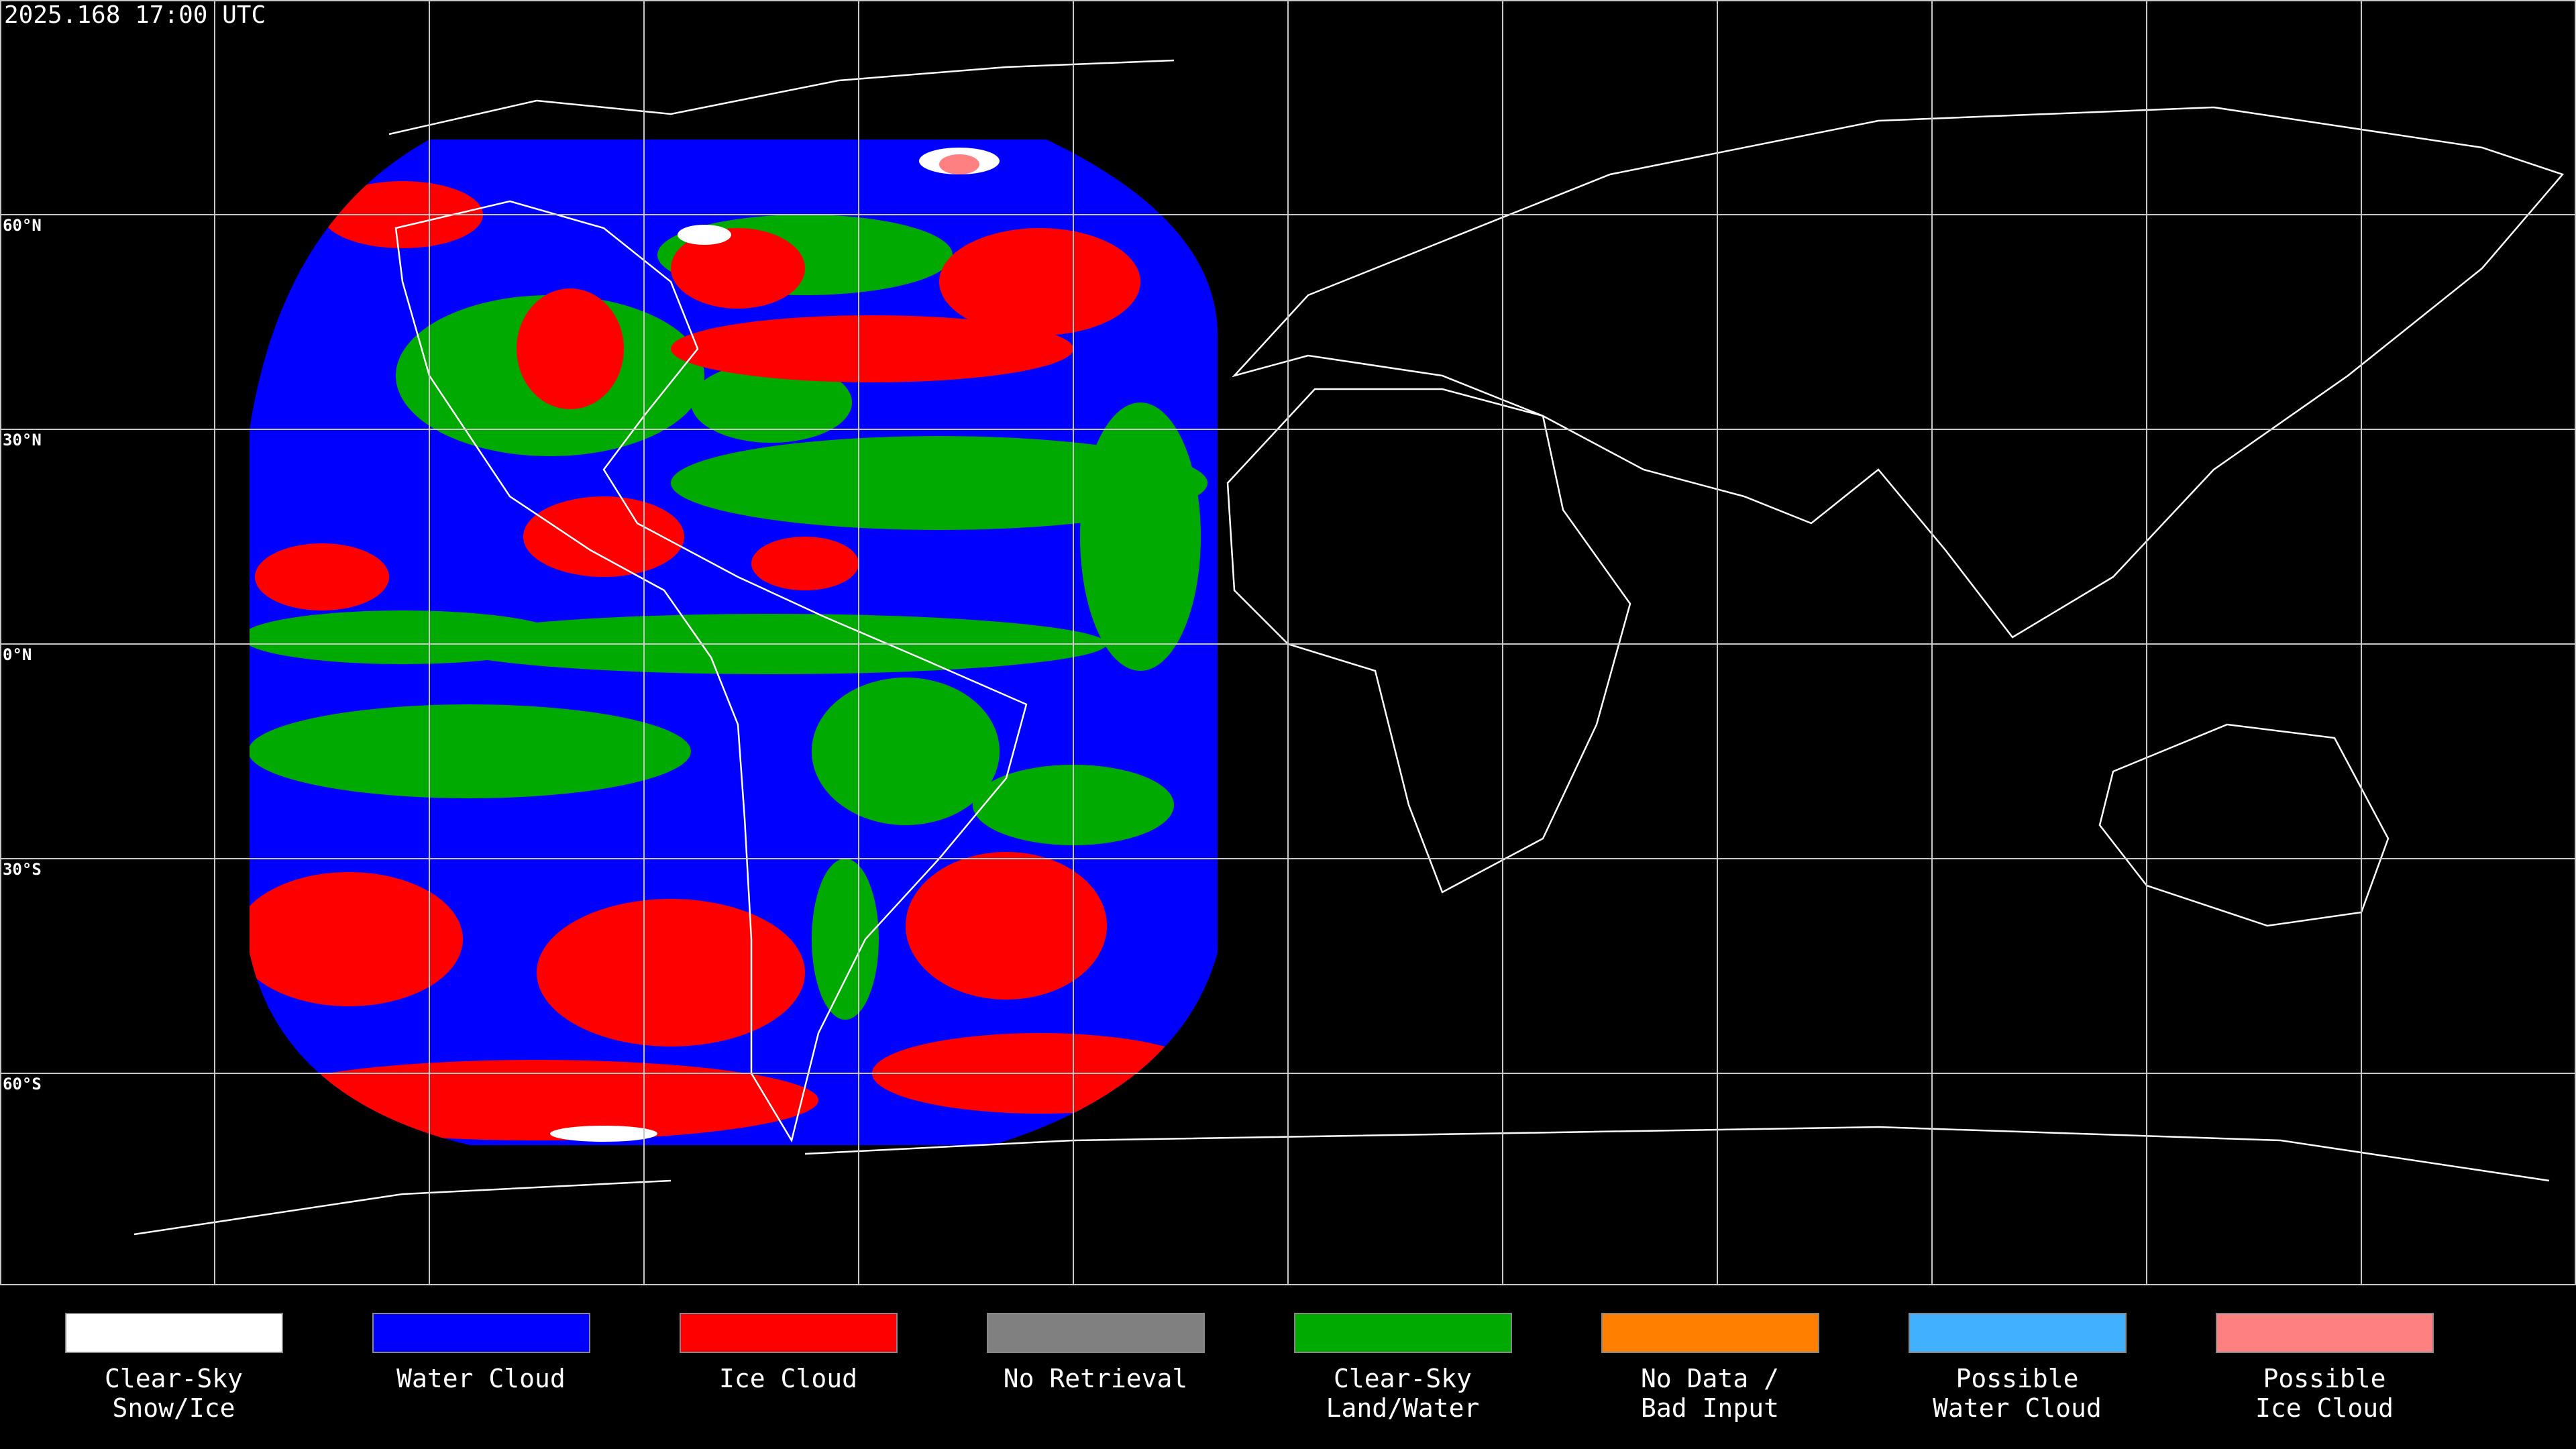  I want to click on latitude-label: 60°S, so click(22, 1084).